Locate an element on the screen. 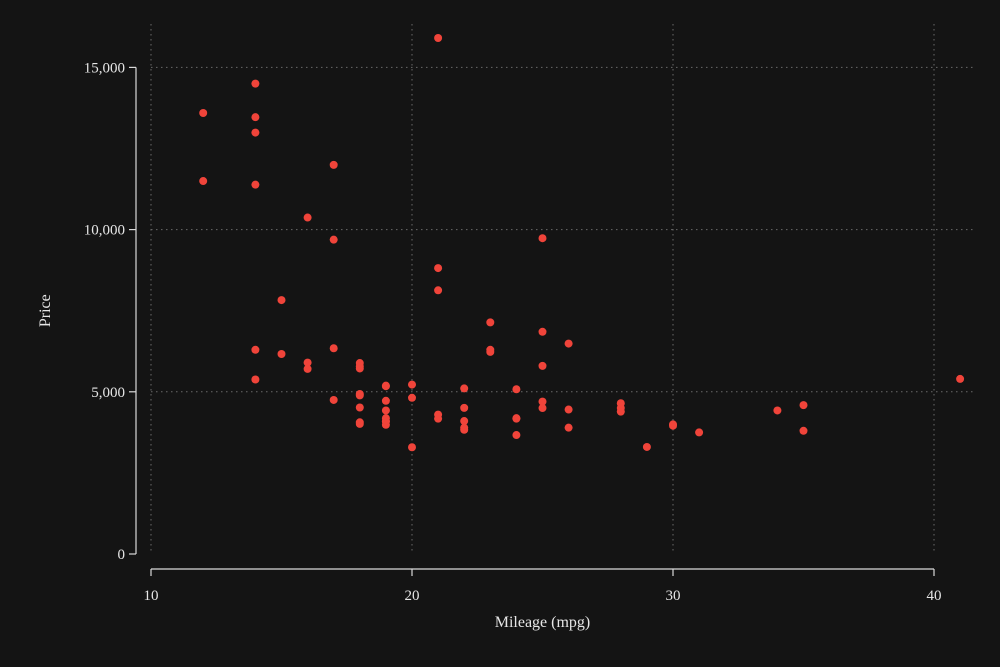 The image size is (1000, 667). y-tick-label: 10,000 is located at coordinates (104, 231).